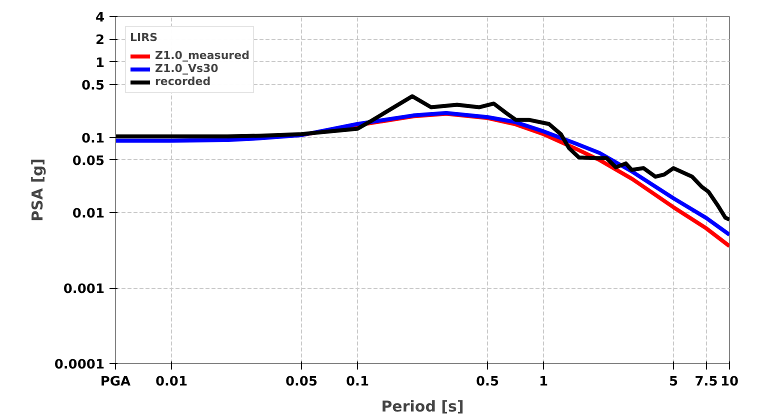 The width and height of the screenshot is (758, 418). What do you see at coordinates (79, 365) in the screenshot?
I see `y-tick-label: 0.0001` at bounding box center [79, 365].